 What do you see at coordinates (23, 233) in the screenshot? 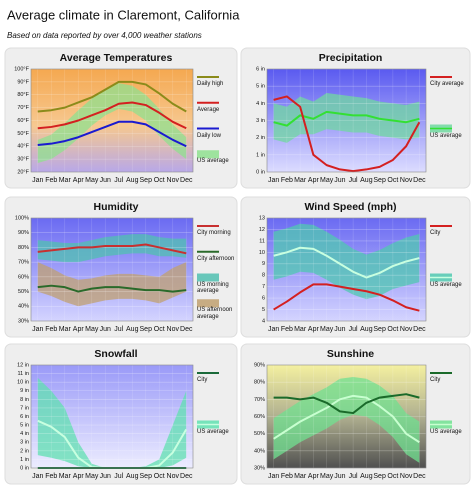
I see `y-tick-label: 90%` at bounding box center [23, 233].